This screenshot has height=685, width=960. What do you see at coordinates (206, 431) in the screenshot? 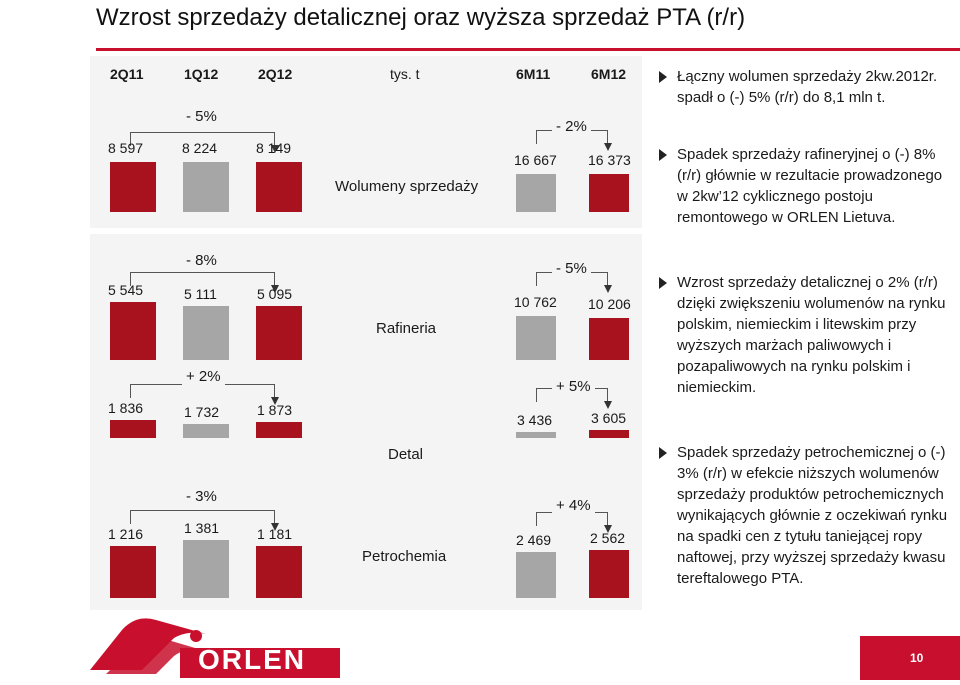
I see `bar-retail-1q12` at bounding box center [206, 431].